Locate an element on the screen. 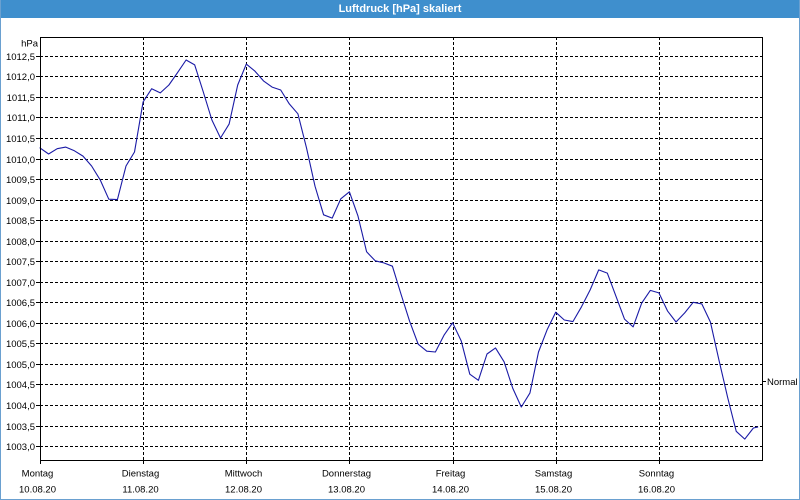  y-tick-label: 1003,5 is located at coordinates (20, 427).